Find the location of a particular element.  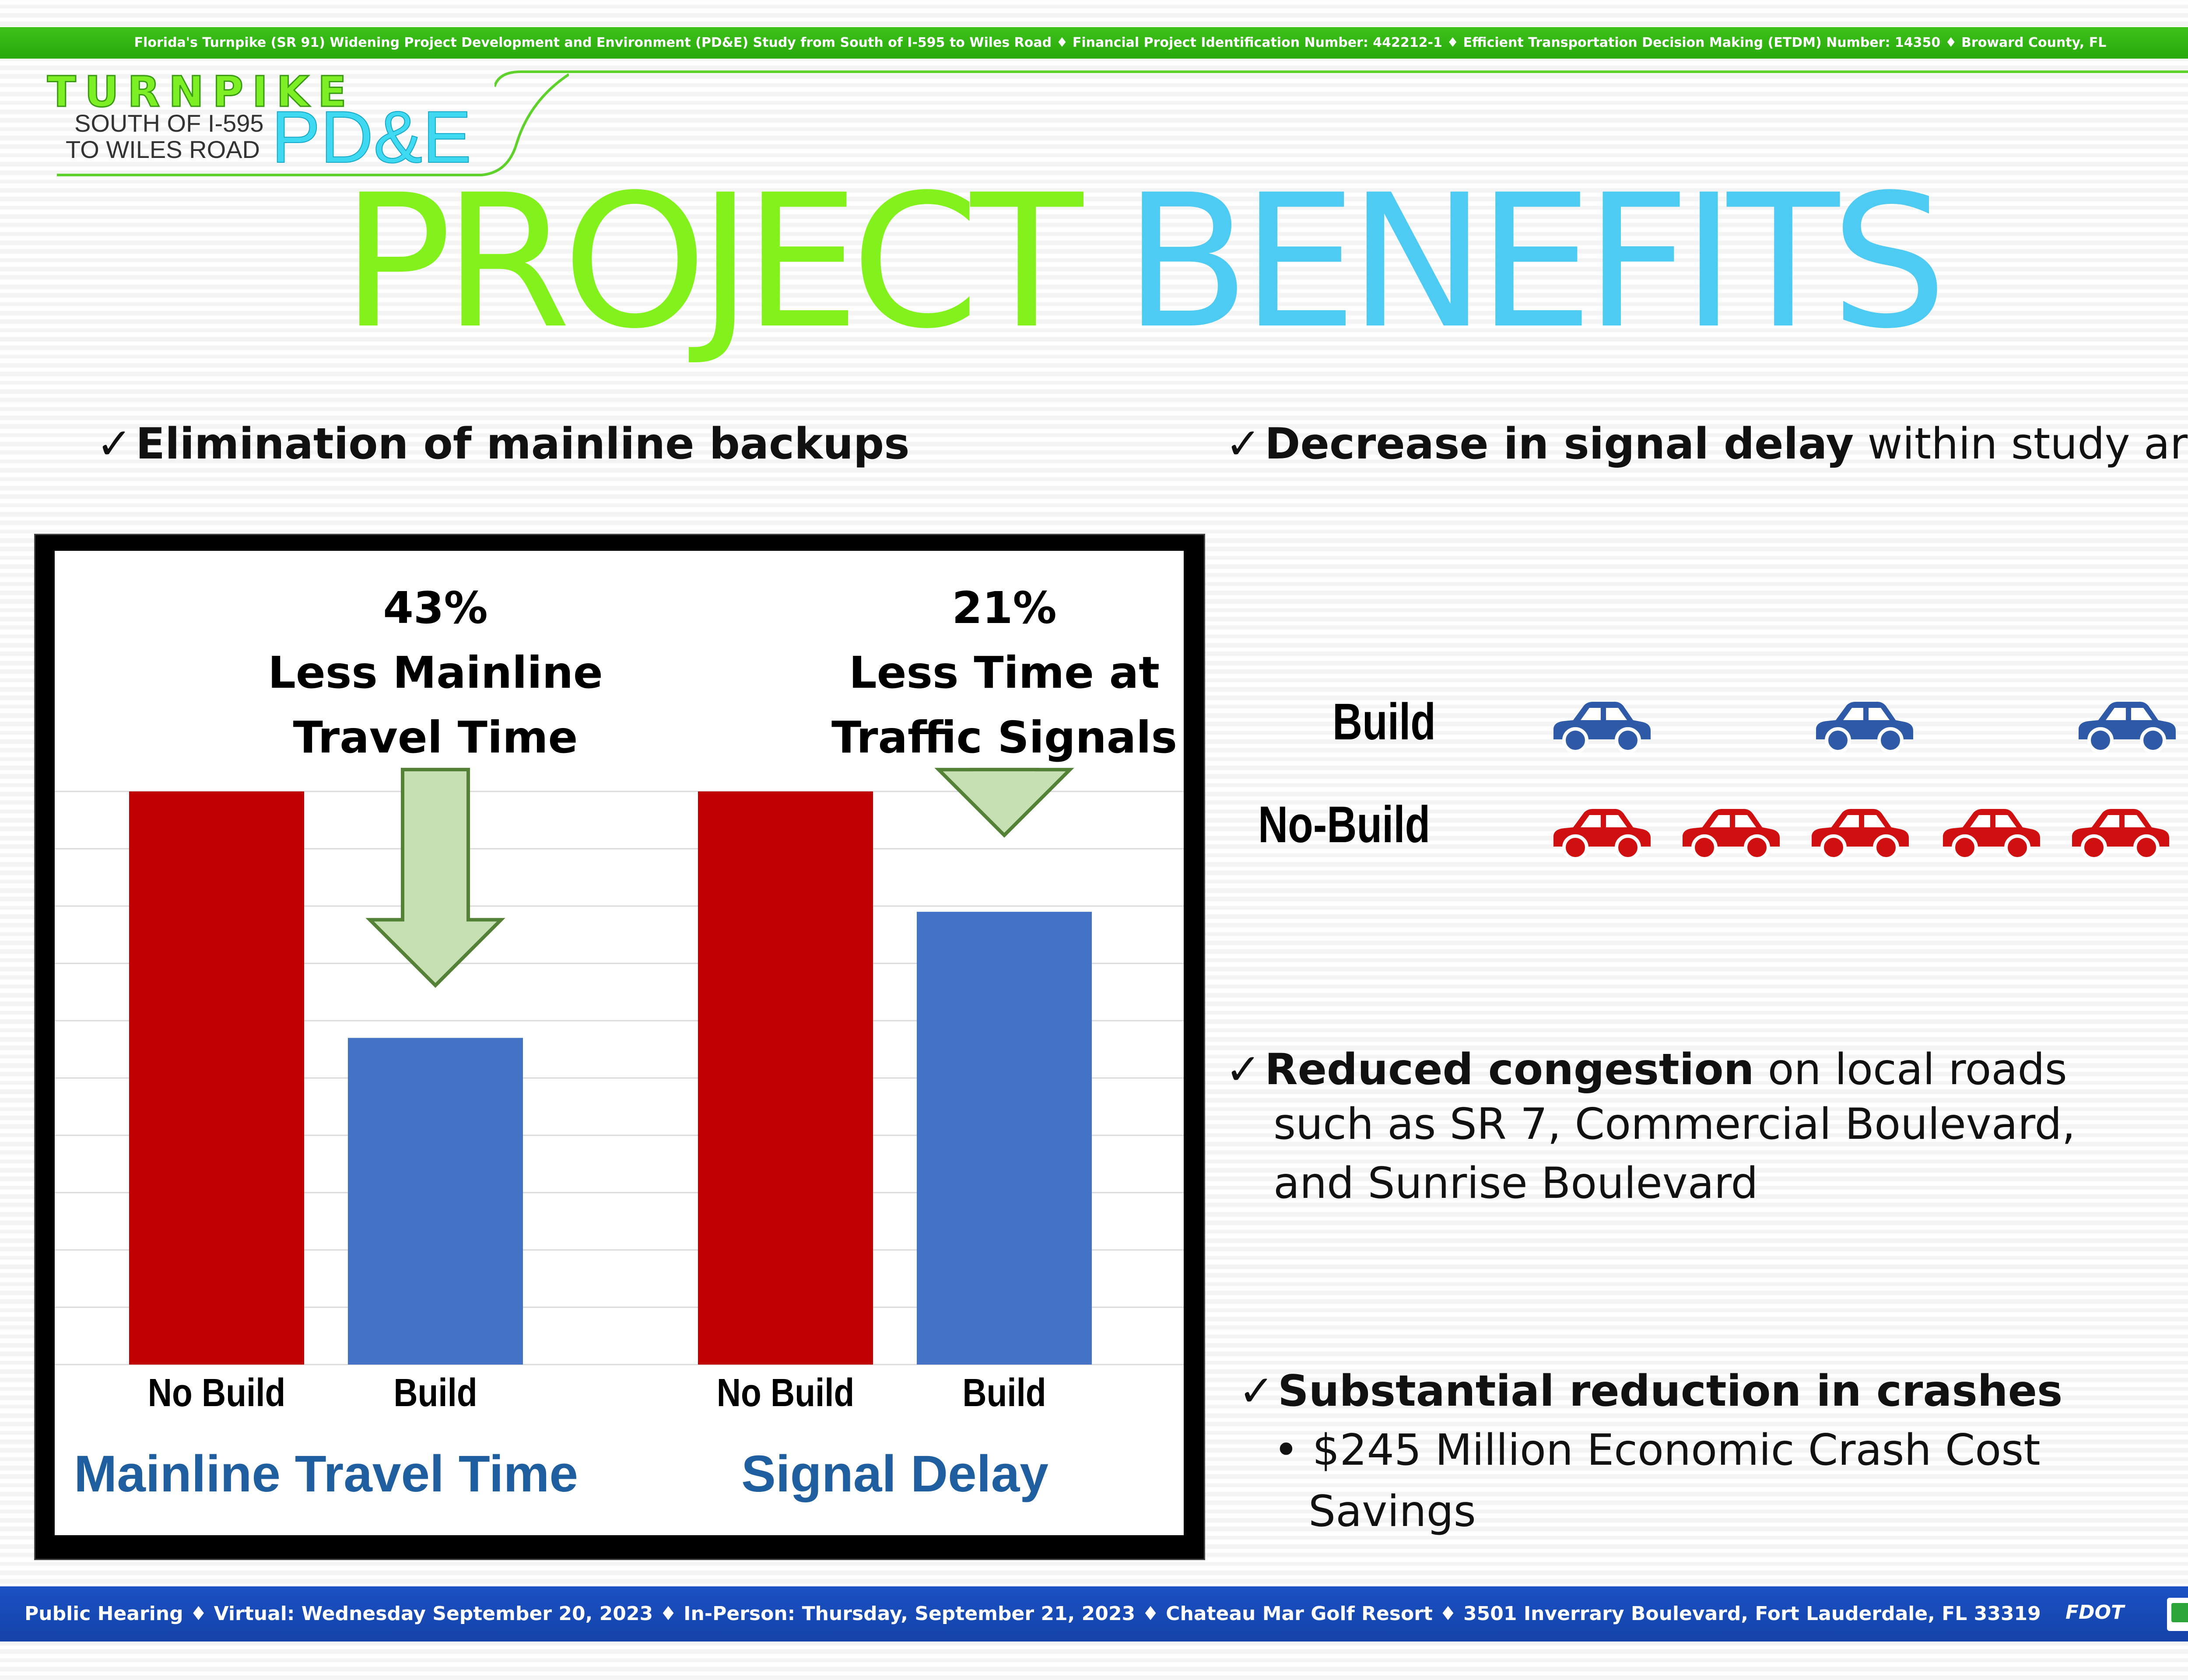

benefit-4-sub1: • $245 Million Economic Crash Cost is located at coordinates (1657, 1450).